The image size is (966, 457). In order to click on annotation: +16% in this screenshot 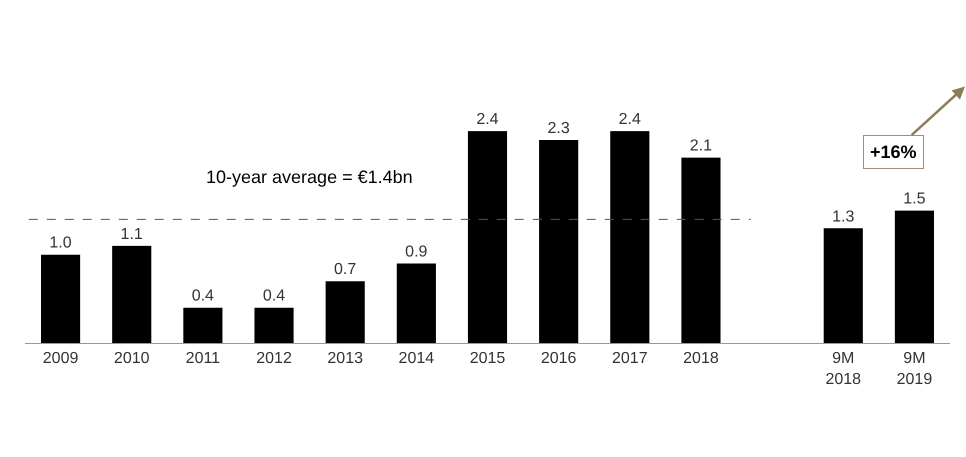, I will do `click(893, 152)`.